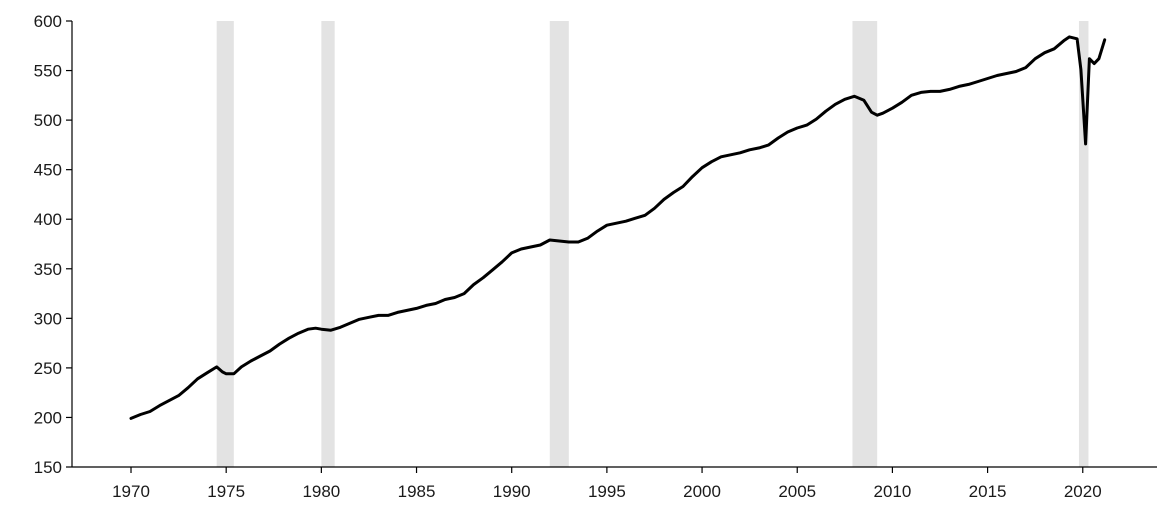 The height and width of the screenshot is (525, 1174). What do you see at coordinates (1083, 491) in the screenshot?
I see `x-tick-label: 2020` at bounding box center [1083, 491].